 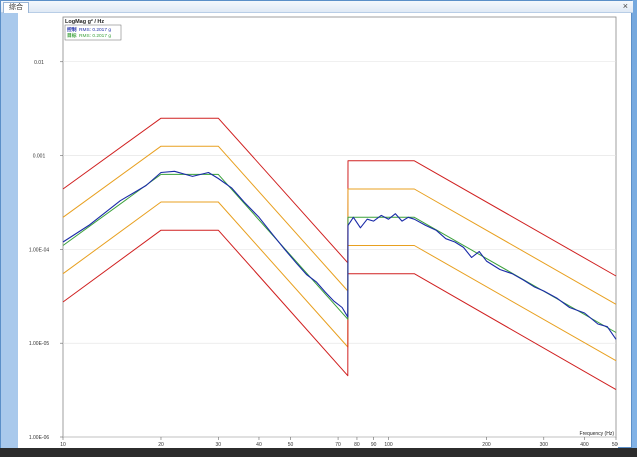 What do you see at coordinates (486, 445) in the screenshot?
I see `x-tick-label: 200` at bounding box center [486, 445].